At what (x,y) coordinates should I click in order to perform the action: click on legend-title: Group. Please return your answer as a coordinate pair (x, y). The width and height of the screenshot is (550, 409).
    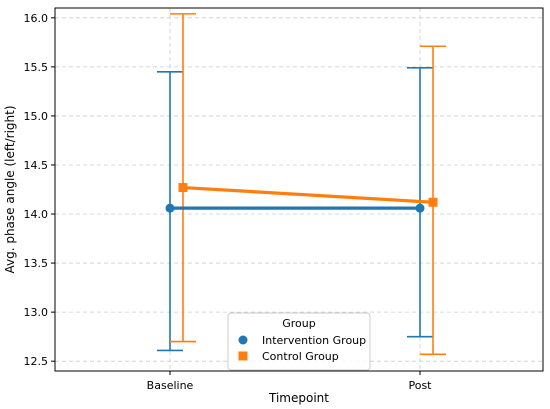
    Looking at the image, I should click on (299, 323).